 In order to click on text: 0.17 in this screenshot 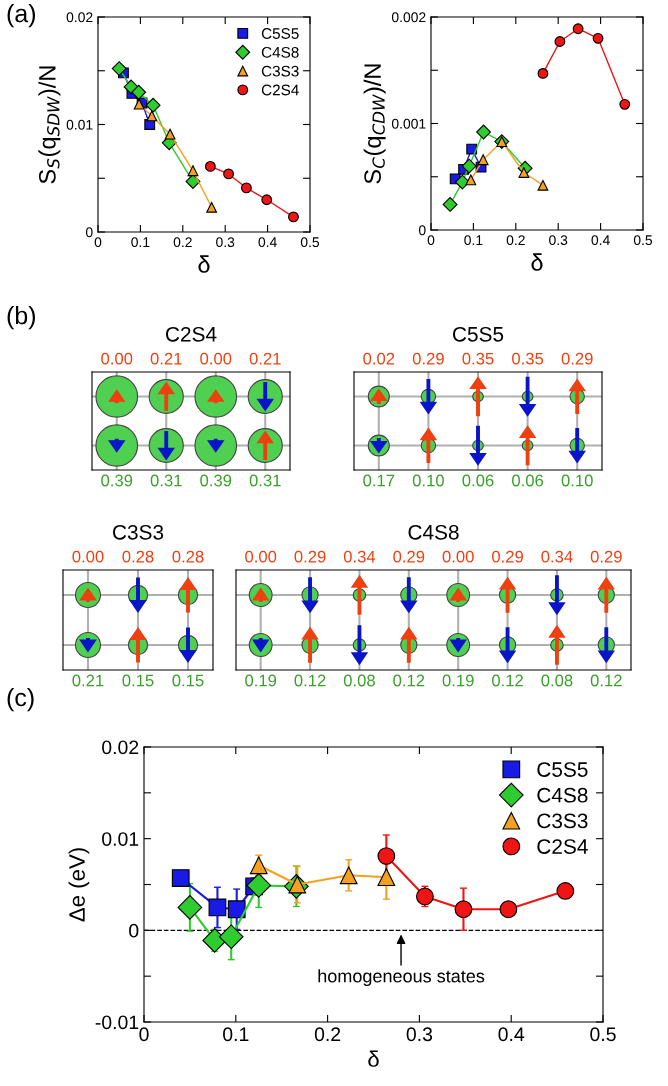, I will do `click(379, 480)`.